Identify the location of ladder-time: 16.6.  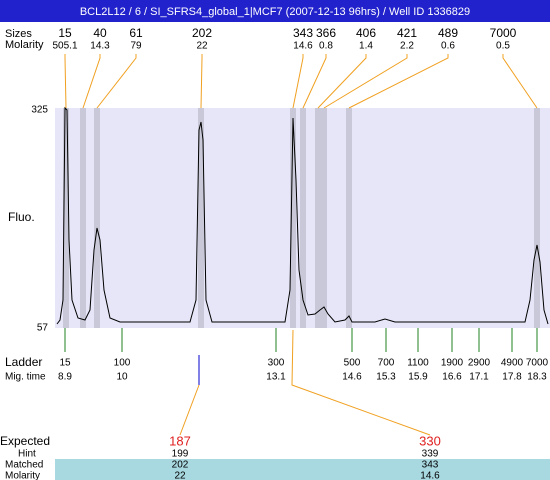
(452, 377).